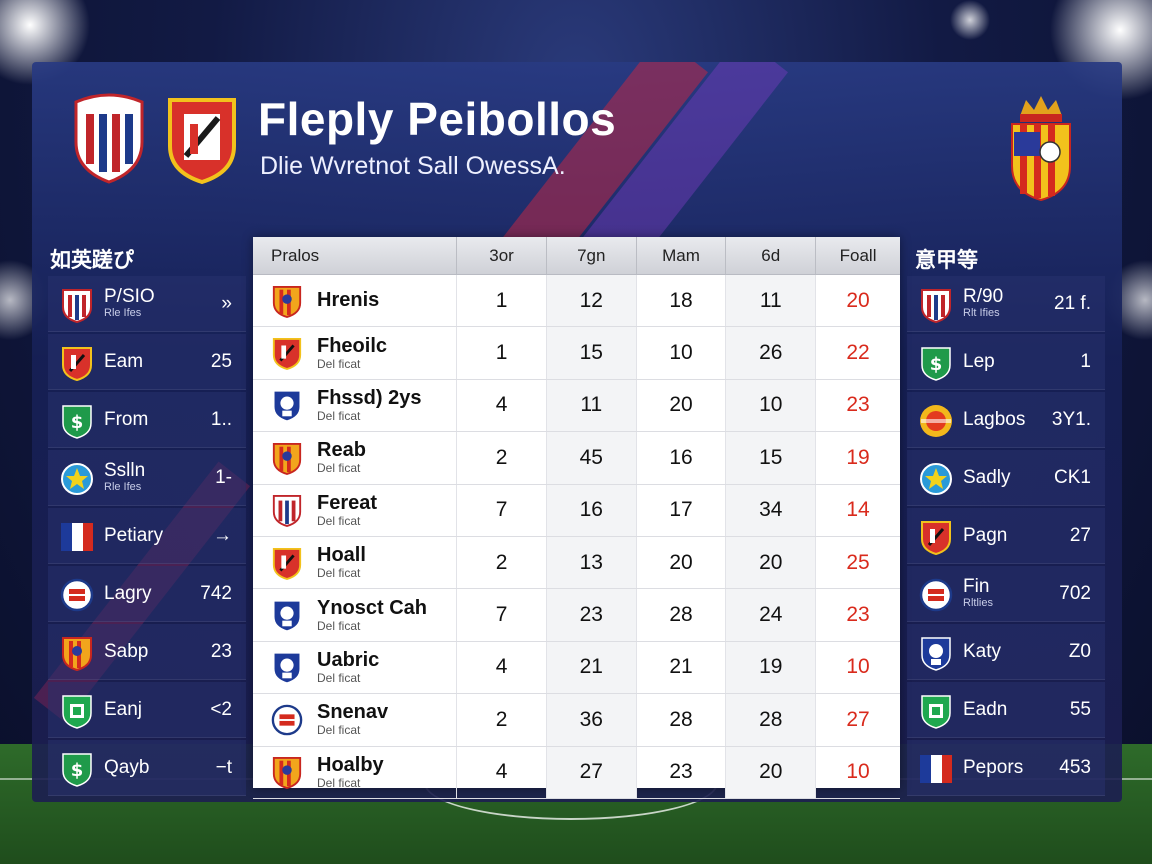 Image resolution: width=1152 pixels, height=864 pixels. Describe the element at coordinates (147, 594) in the screenshot. I see `side-team-row: Lagry 742` at that location.